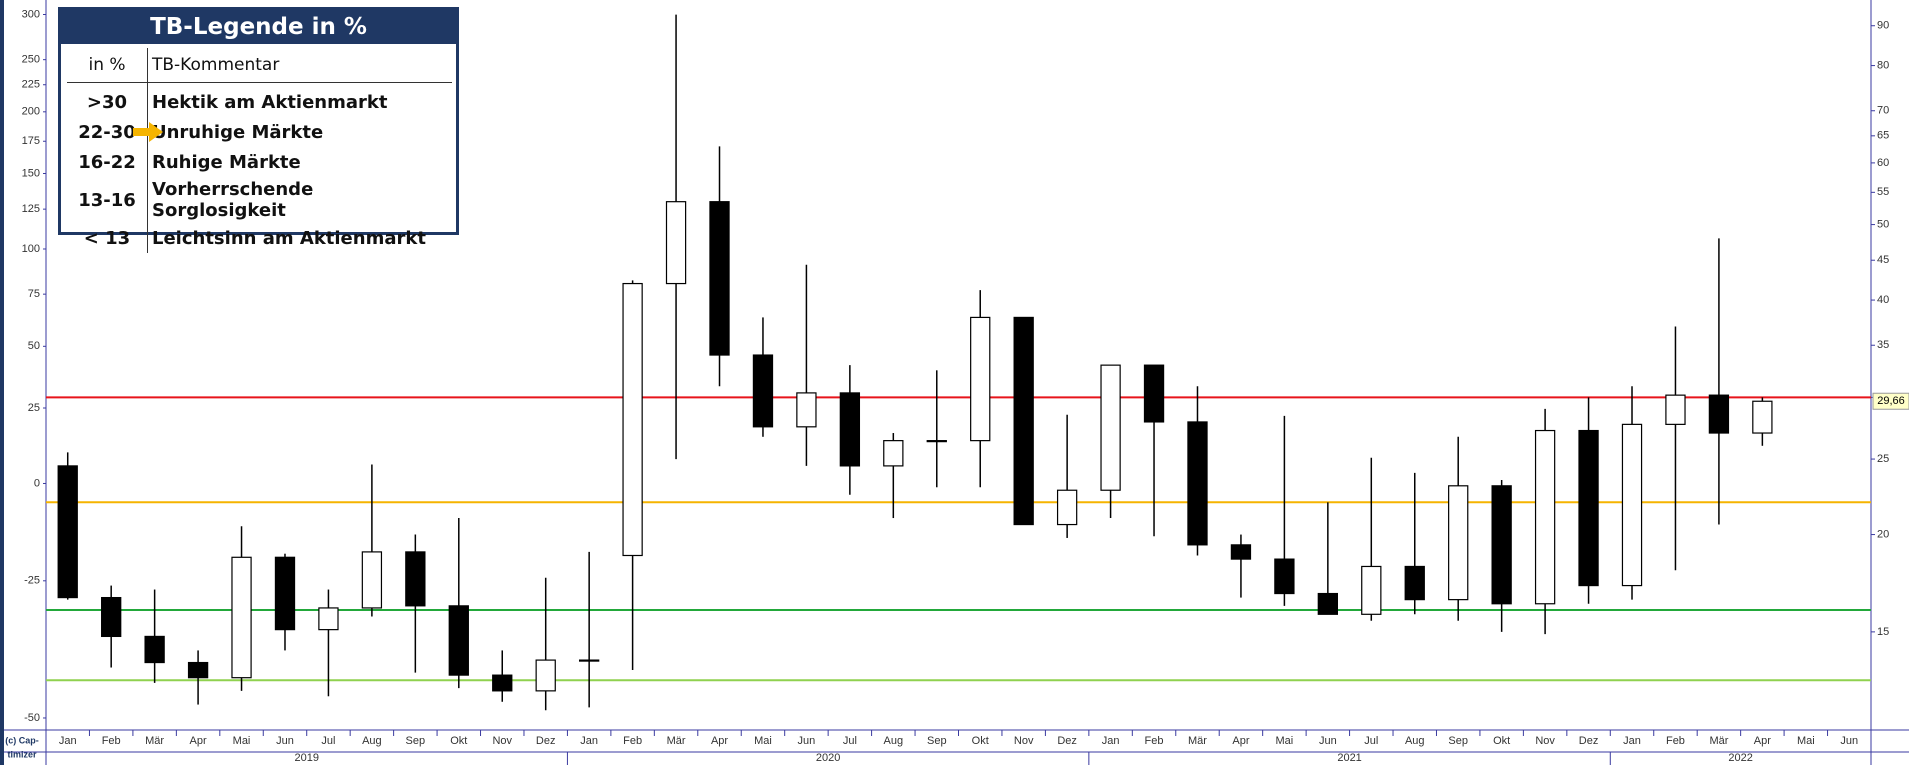 This screenshot has width=1909, height=765. Describe the element at coordinates (107, 238) in the screenshot. I see `legend-range: < 13` at that location.